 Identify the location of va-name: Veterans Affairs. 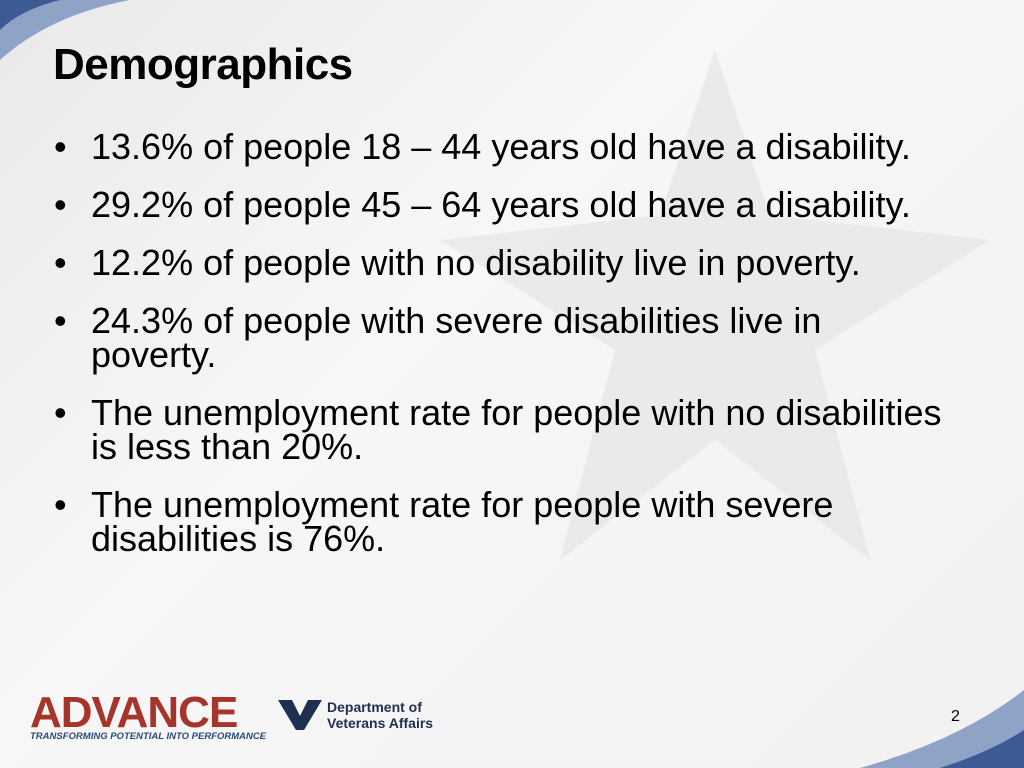
(380, 723).